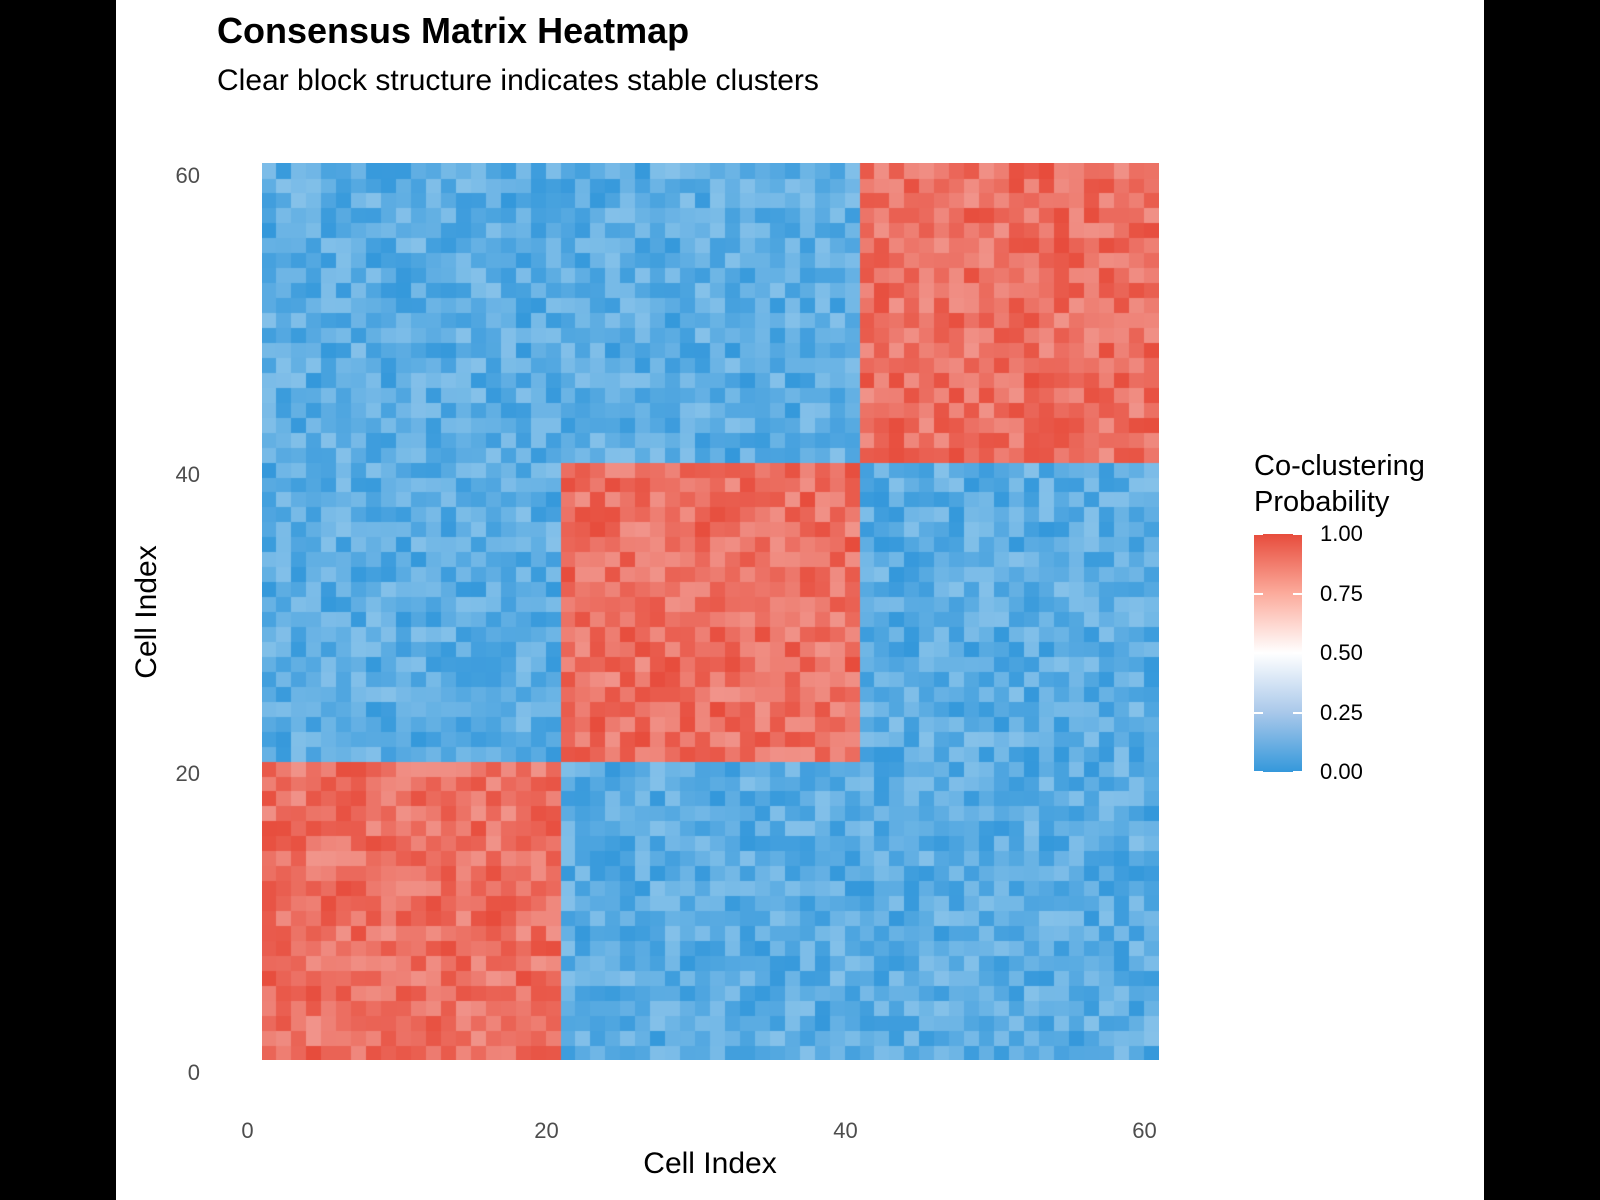 Image resolution: width=1600 pixels, height=1200 pixels. I want to click on x-tick-label: 20, so click(546, 1130).